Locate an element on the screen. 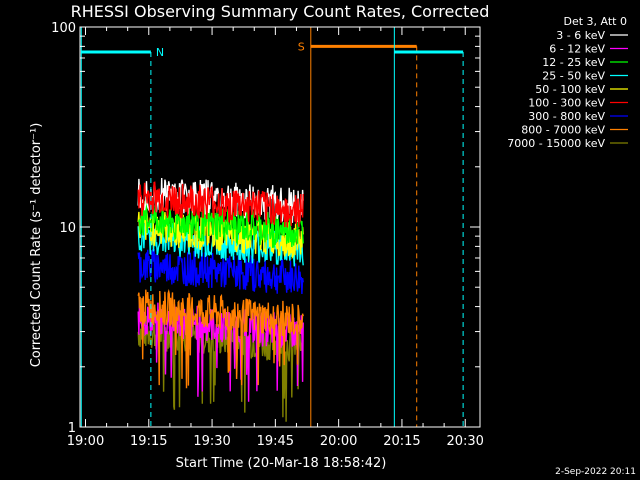  legend-label-4: 50 - 100 keV is located at coordinates (570, 89).